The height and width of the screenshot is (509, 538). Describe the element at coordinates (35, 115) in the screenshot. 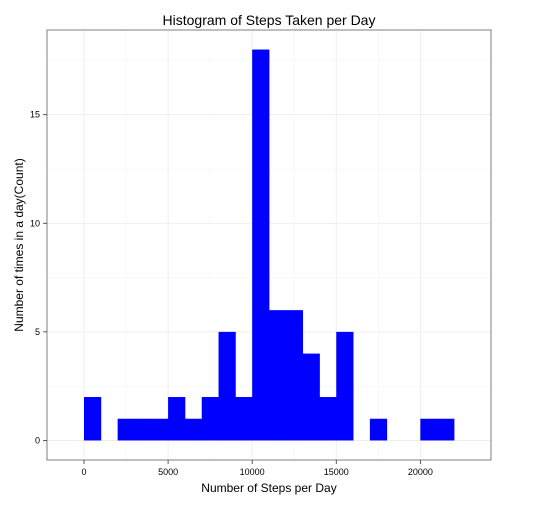

I see `y-tick-label: 15` at that location.